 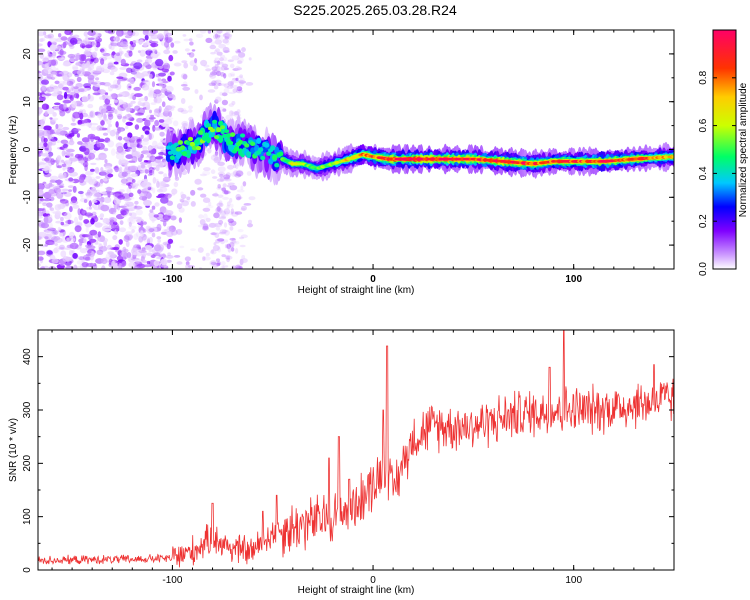 I want to click on y-tick-label: -20, so click(x=27, y=244).